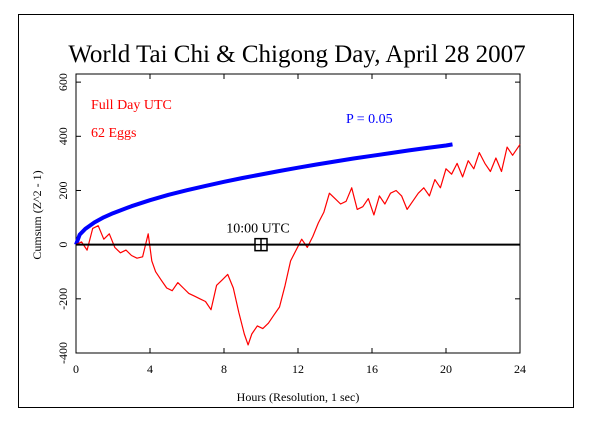 This screenshot has height=427, width=596. I want to click on y-tick-label: -200, so click(63, 299).